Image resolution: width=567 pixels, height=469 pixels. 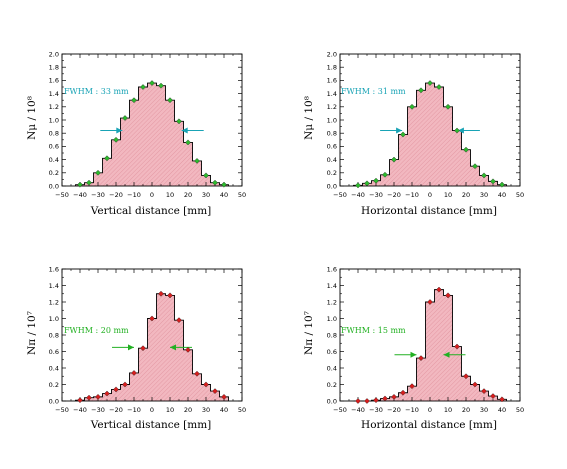 What do you see at coordinates (54, 335) in the screenshot?
I see `y-tick-label: 0.8` at bounding box center [54, 335].